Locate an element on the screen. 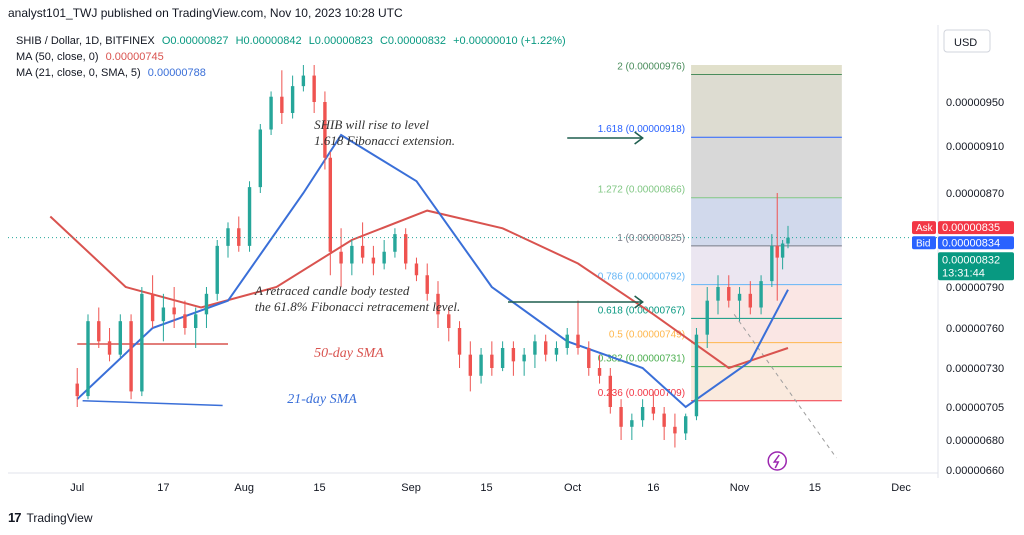 The width and height of the screenshot is (1024, 535). time-tick-label: 16 is located at coordinates (653, 488).